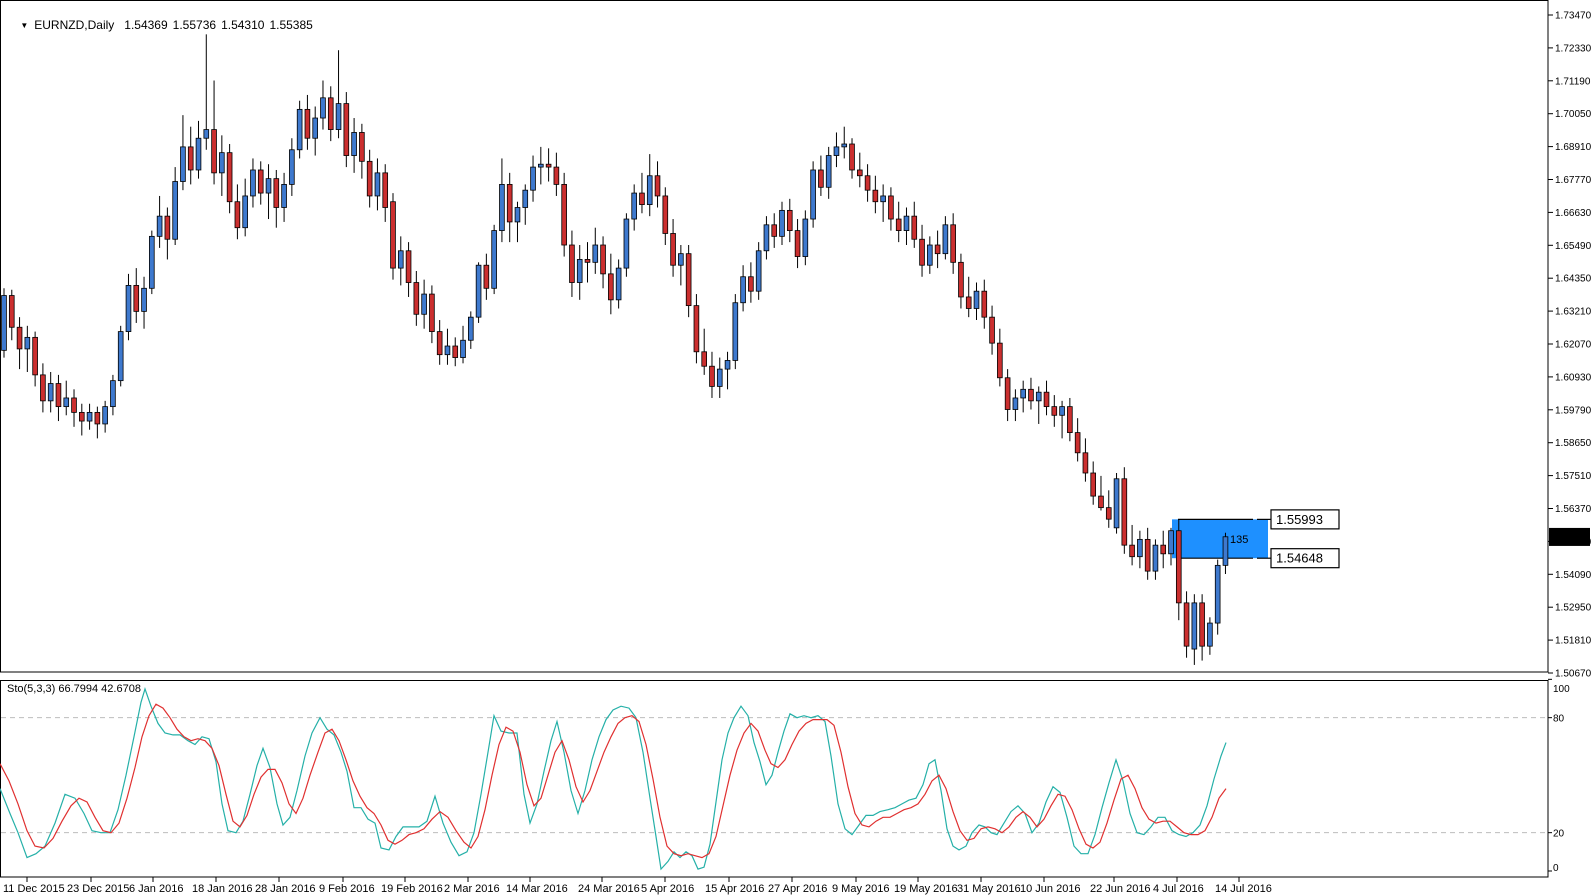  Describe the element at coordinates (1573, 81) in the screenshot. I see `price-axis-label: 1.71190` at that location.